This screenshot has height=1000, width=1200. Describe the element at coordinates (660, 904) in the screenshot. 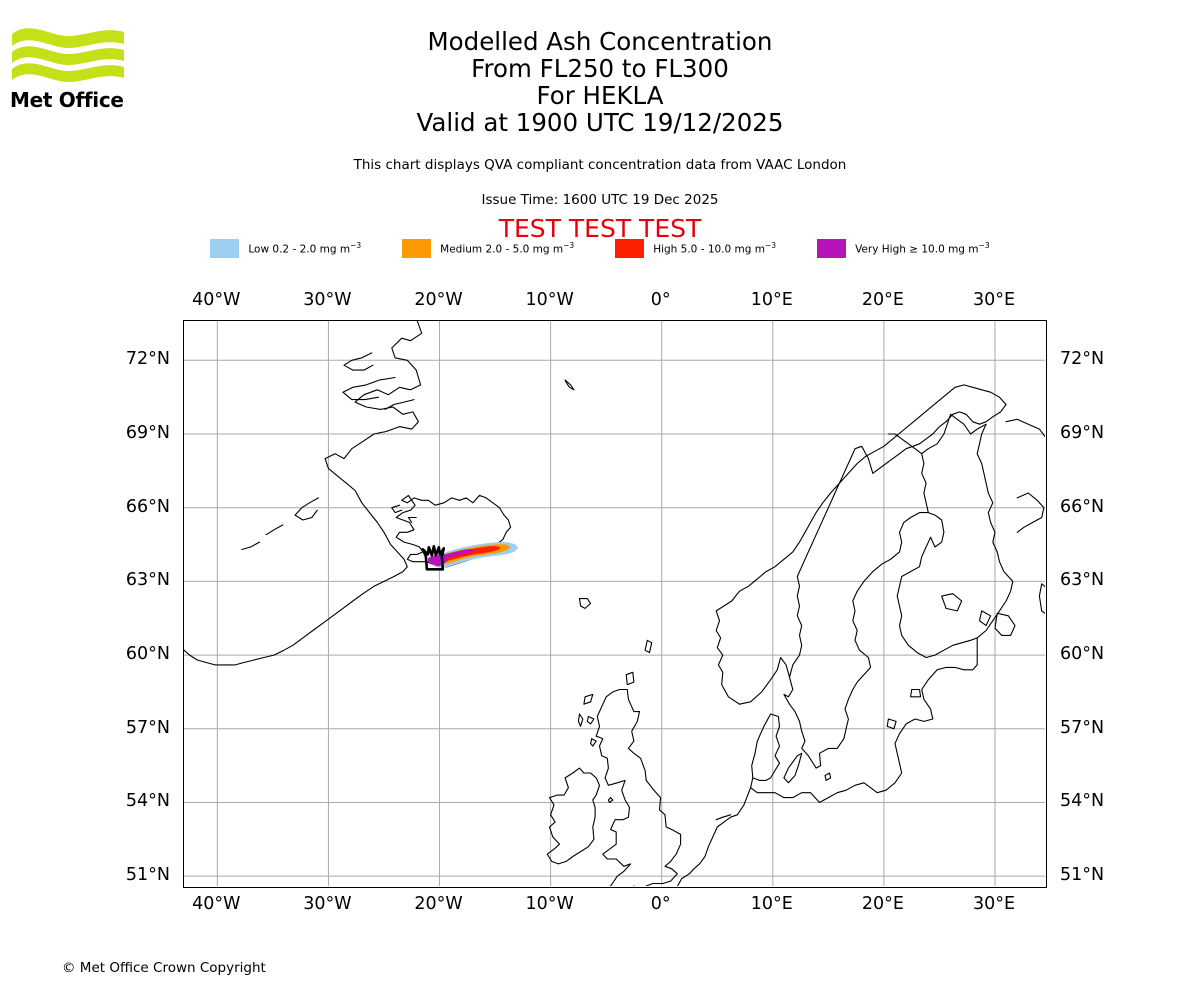

I see `lon-label-bottom: 0°` at that location.